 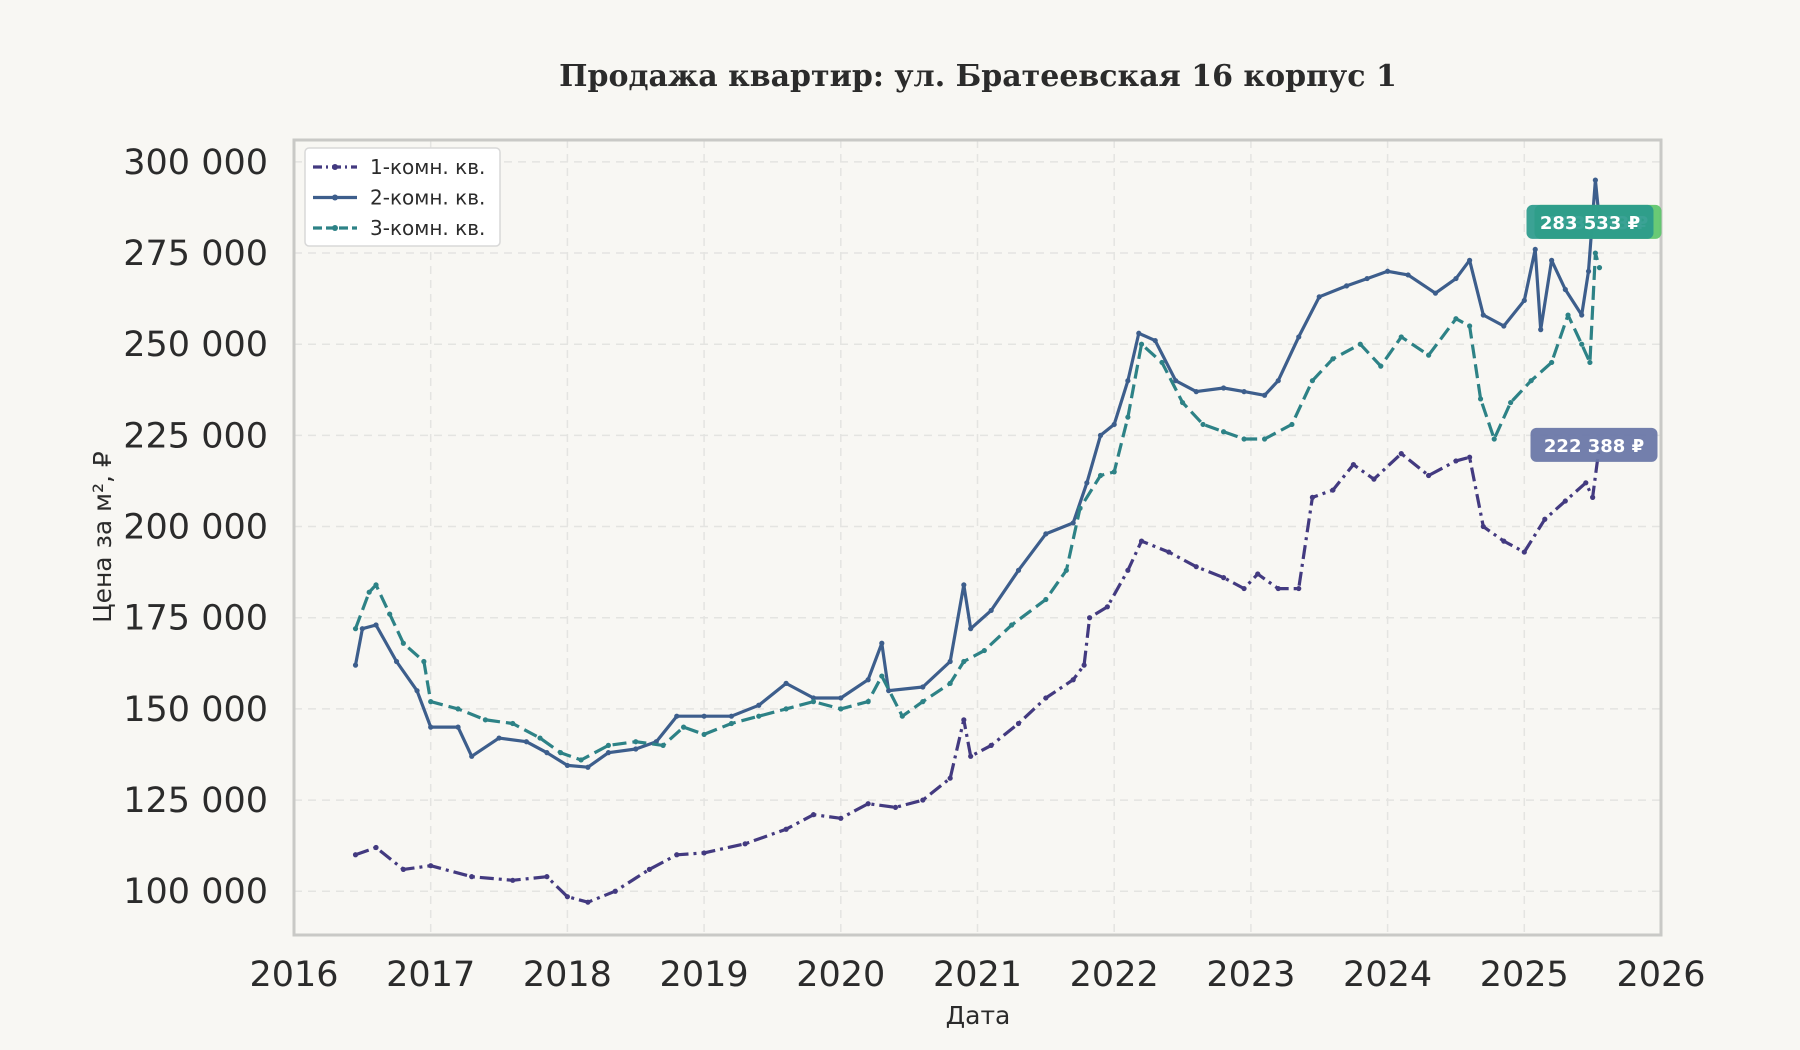 I want to click on legend: 1-комн. кв. 2-комн. кв. 3-комн. кв., so click(x=402, y=197).